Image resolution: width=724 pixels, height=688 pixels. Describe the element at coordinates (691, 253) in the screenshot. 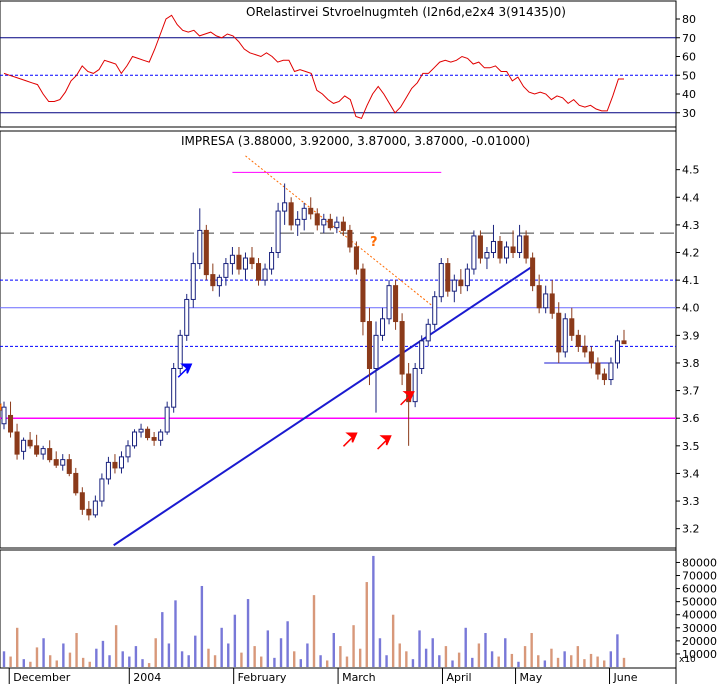

I see `price-tick-label: 4.2` at that location.